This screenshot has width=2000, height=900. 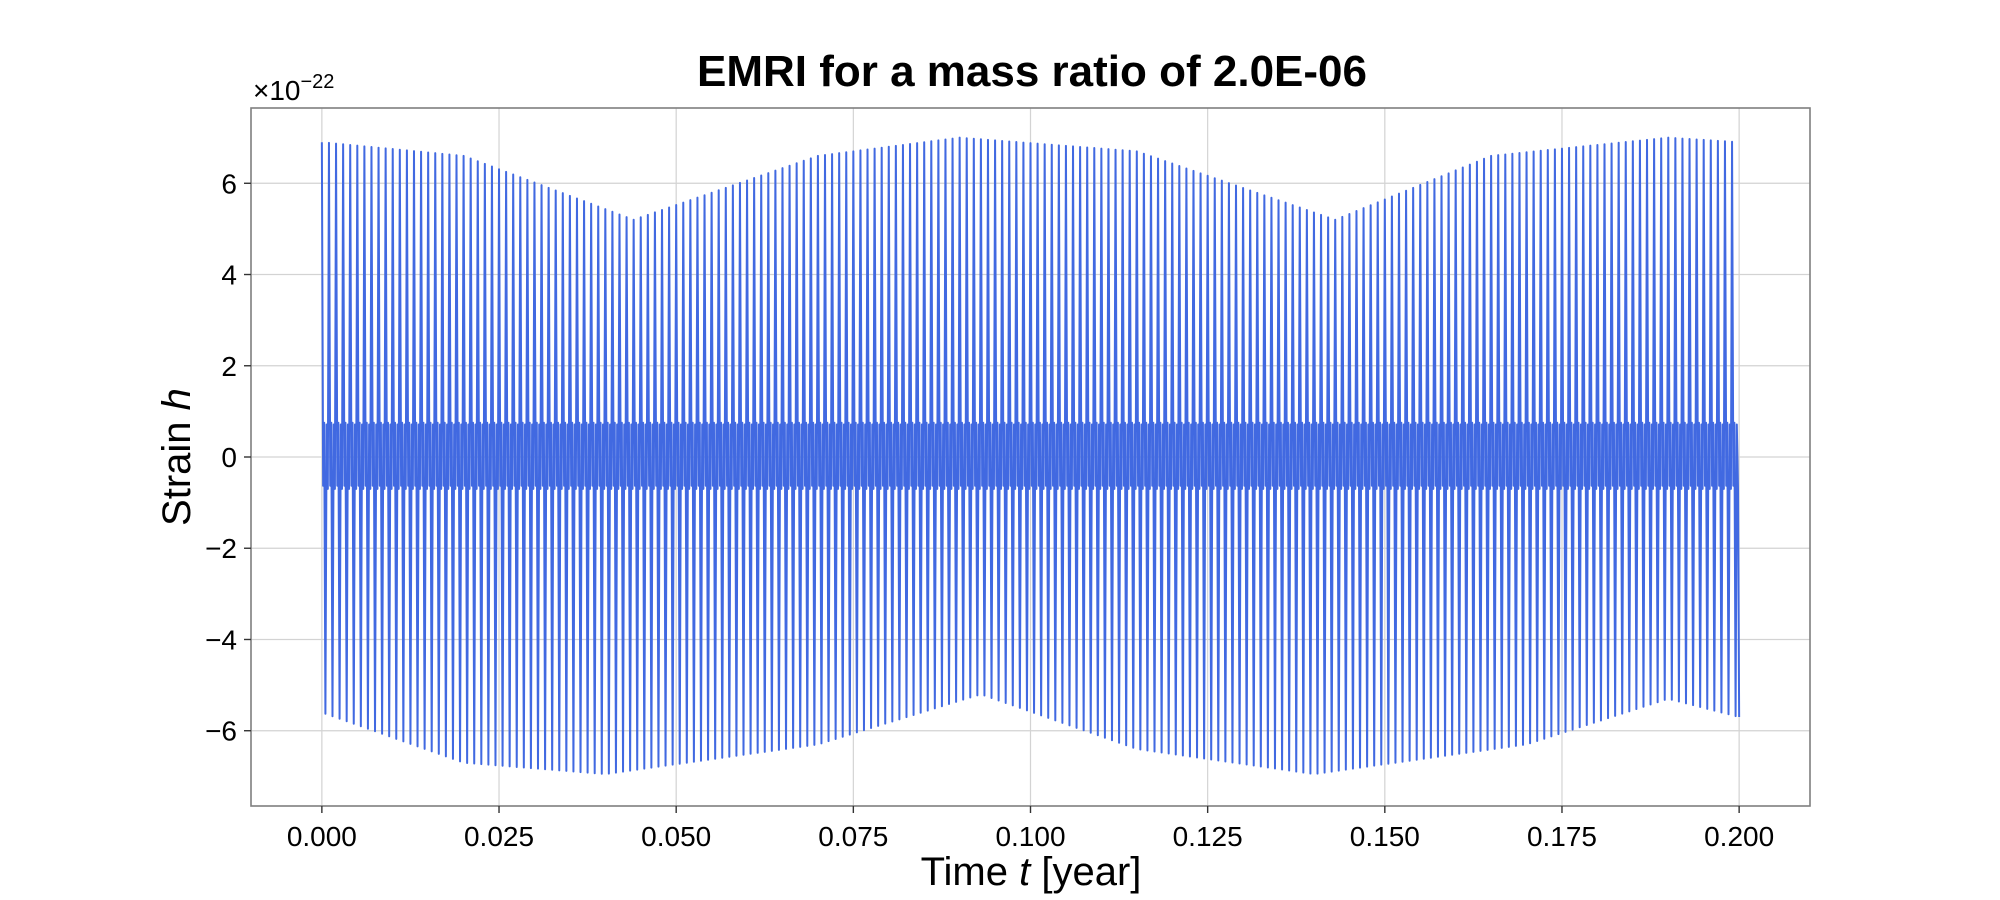 I want to click on y-axis-ticks: −6 −4 −2 0 2 4 6, so click(x=228, y=457).